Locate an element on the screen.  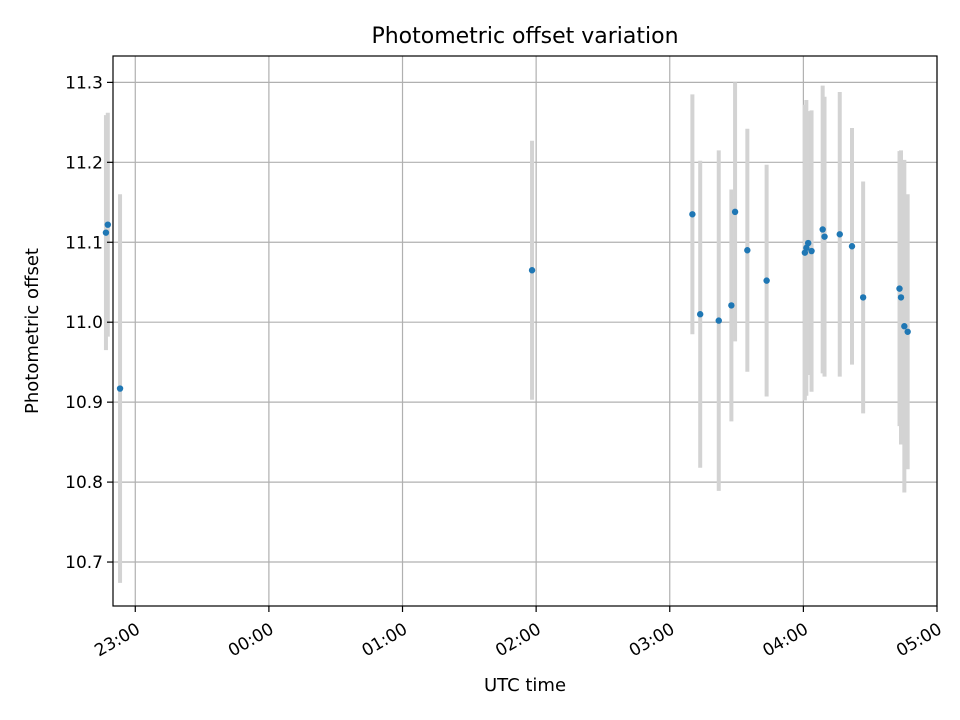
y-tick-label: 10.9 is located at coordinates (84, 403).